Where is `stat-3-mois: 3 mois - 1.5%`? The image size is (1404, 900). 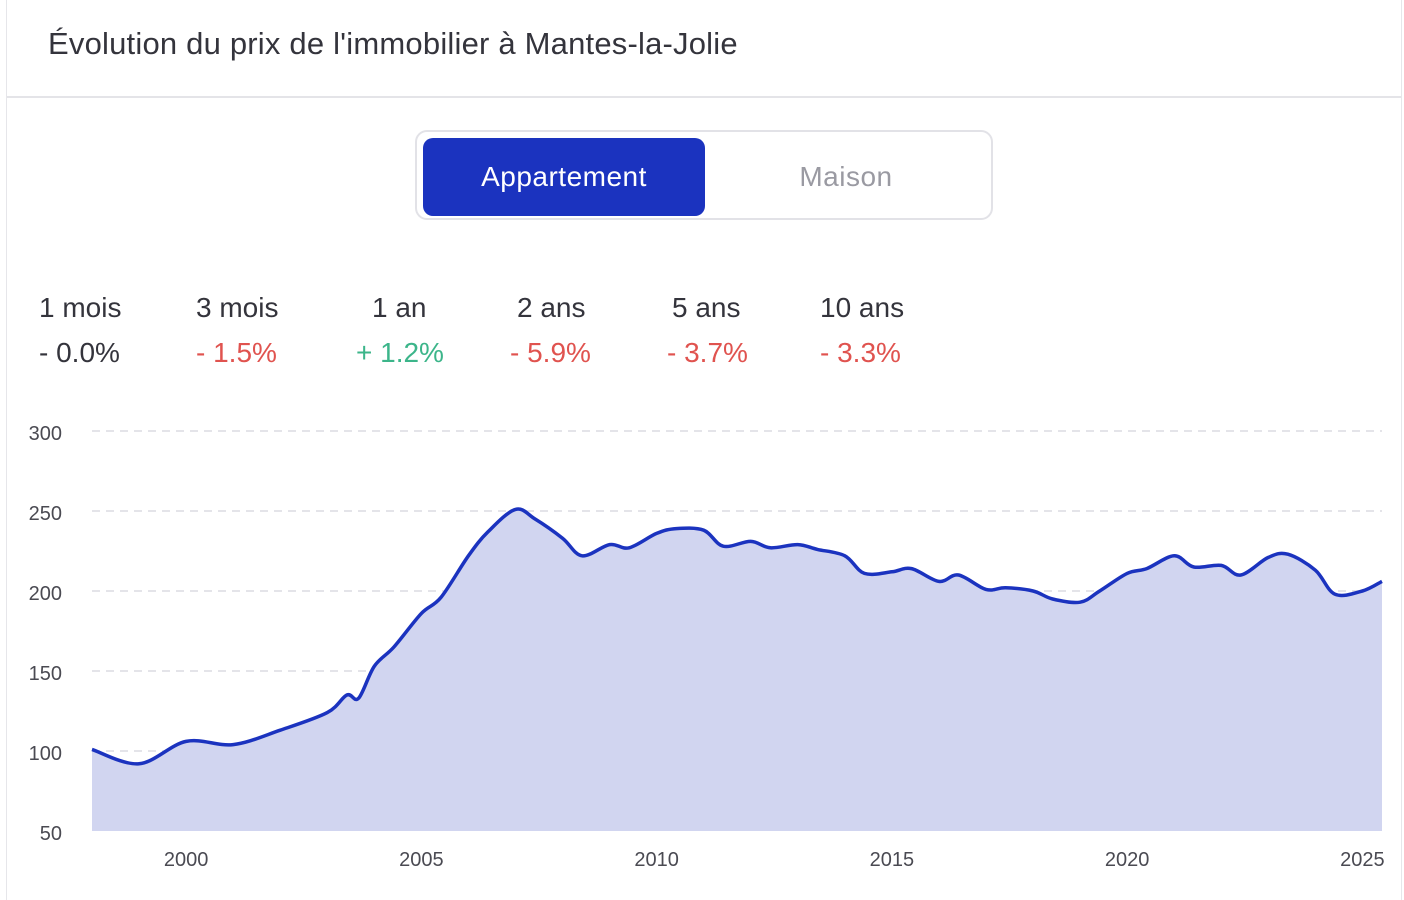
stat-3-mois: 3 mois - 1.5% is located at coordinates (237, 330).